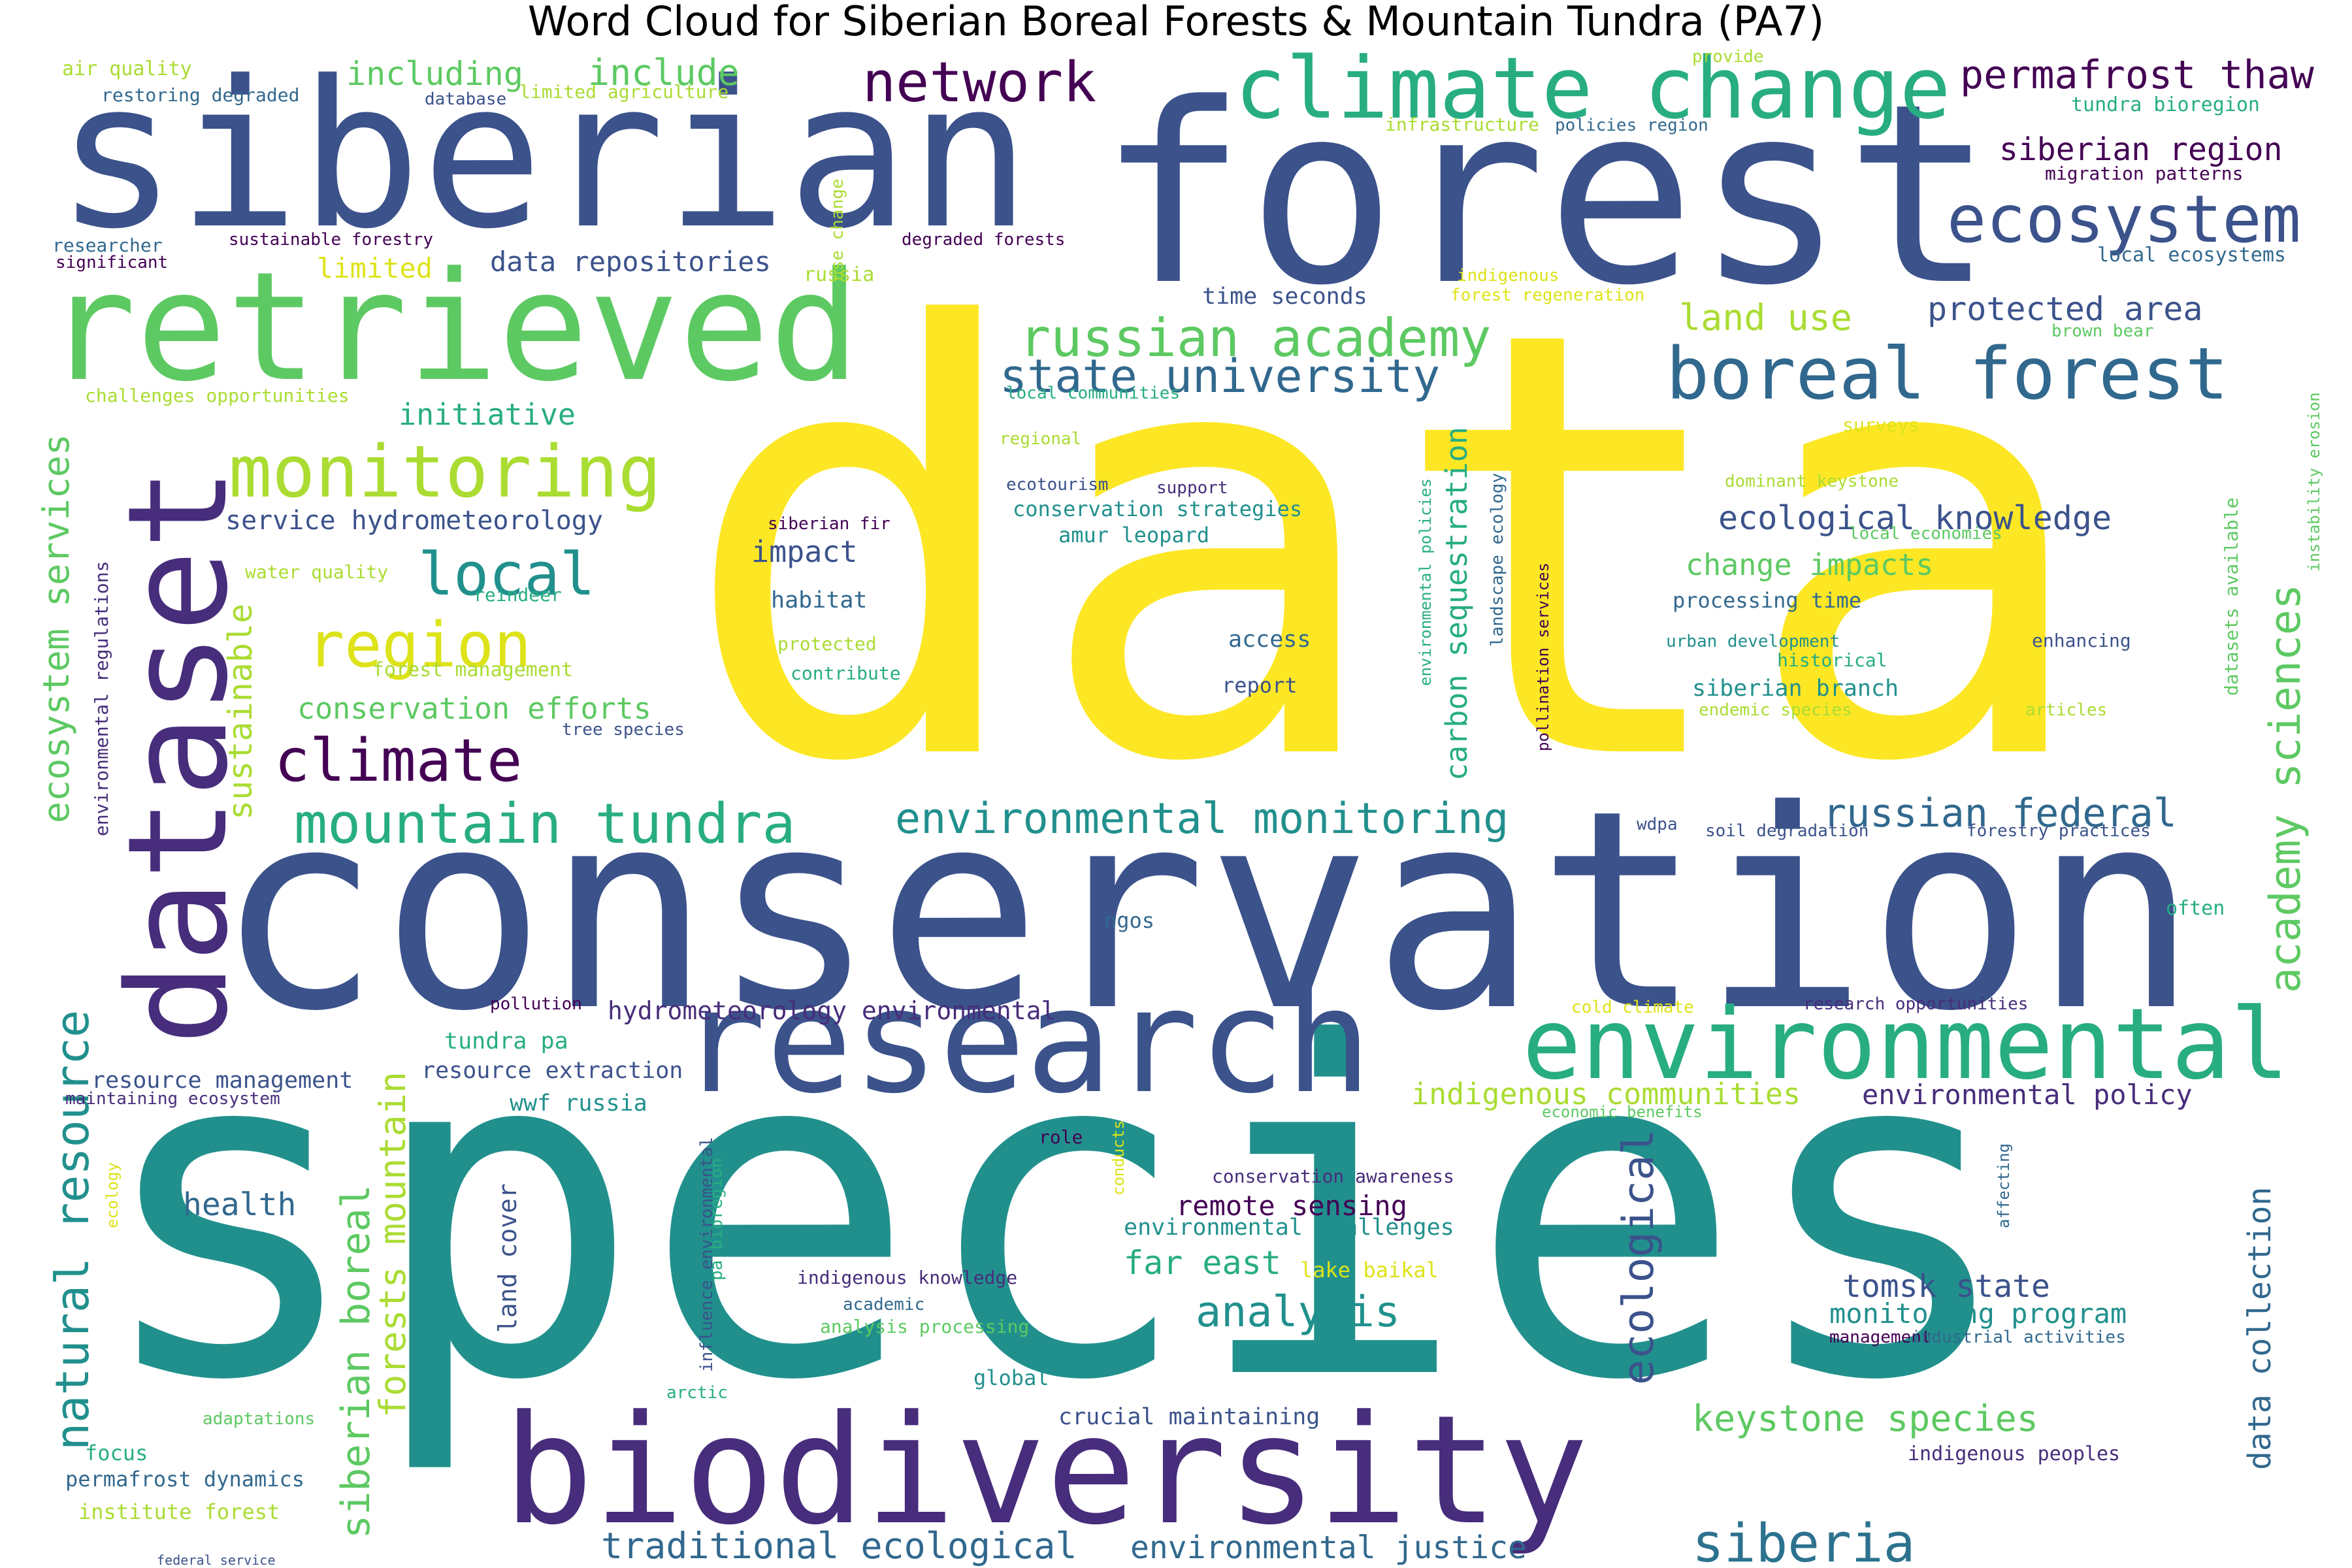 The height and width of the screenshot is (1568, 2352). What do you see at coordinates (1905, 1045) in the screenshot?
I see `word-environmental: environmental` at bounding box center [1905, 1045].